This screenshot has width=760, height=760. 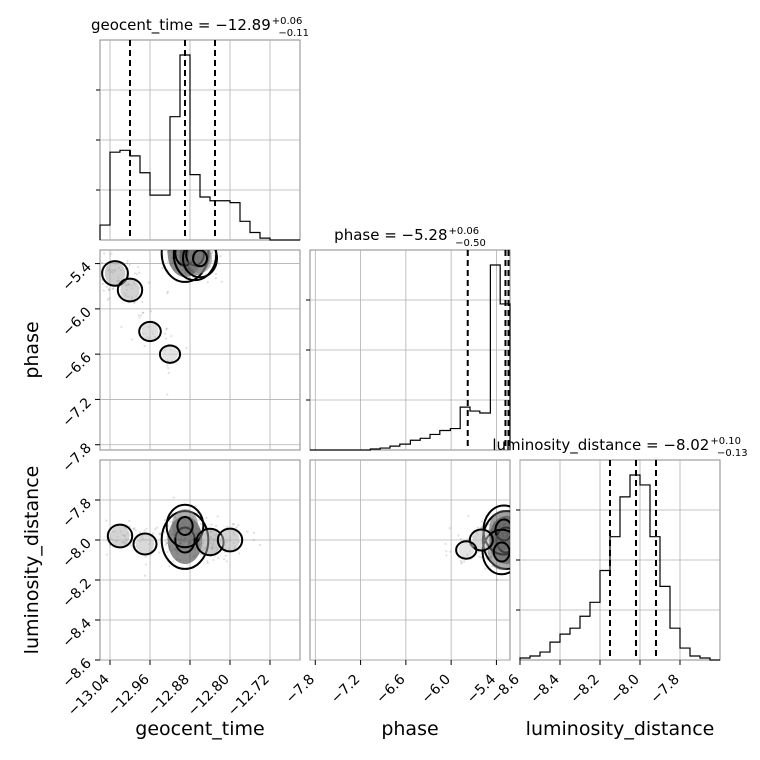 What do you see at coordinates (32, 560) in the screenshot?
I see `y-axis-label-luminosity_distance: luminosity_distance` at bounding box center [32, 560].